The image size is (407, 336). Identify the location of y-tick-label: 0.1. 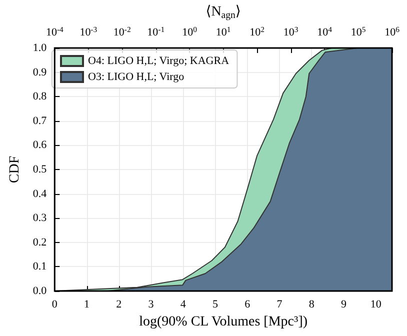
(39, 266).